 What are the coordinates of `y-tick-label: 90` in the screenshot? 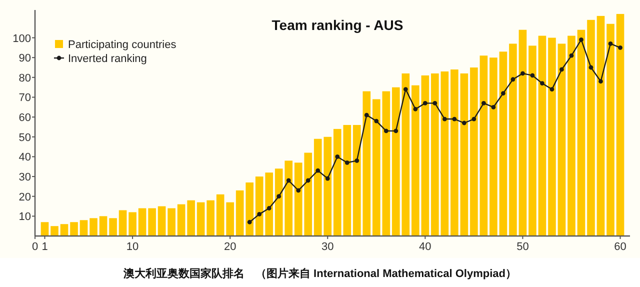 It's located at (24, 58).